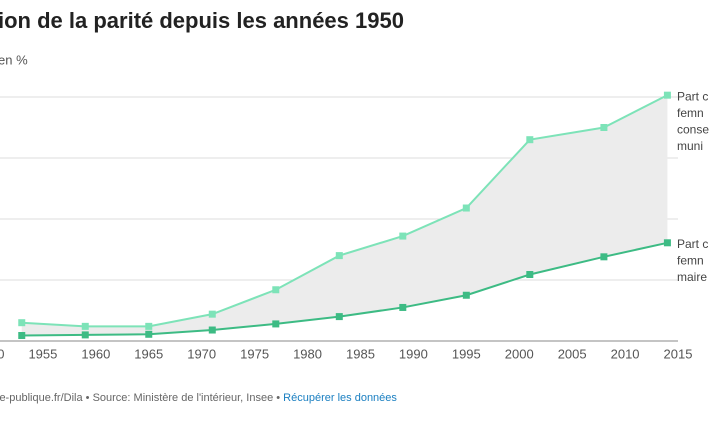  Describe the element at coordinates (148, 353) in the screenshot. I see `x-tick-label: 1965` at that location.